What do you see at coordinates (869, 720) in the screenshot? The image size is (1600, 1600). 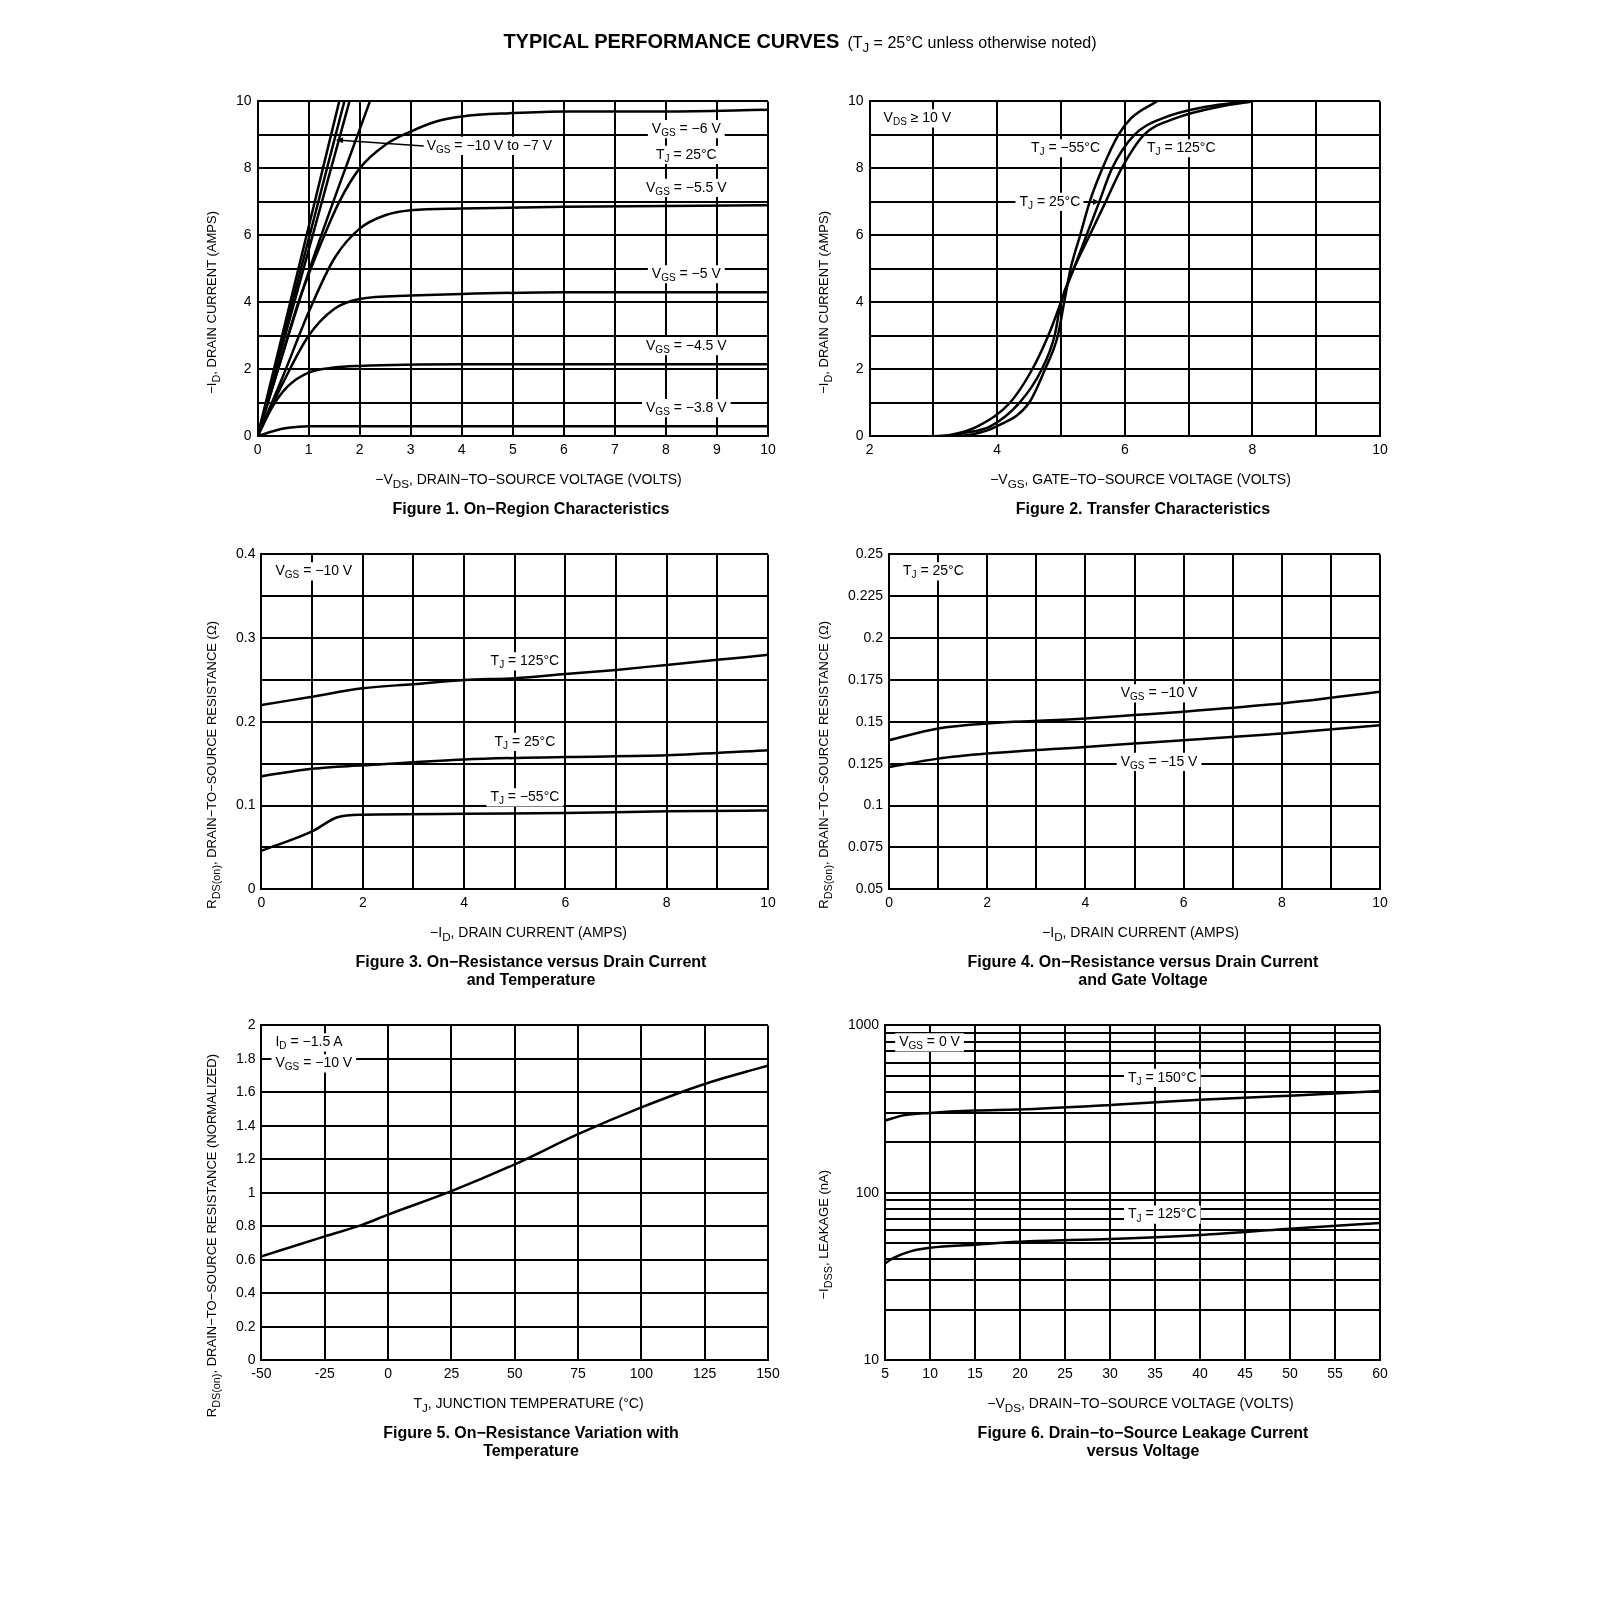 I see `y-tick-label: 0.15` at bounding box center [869, 720].